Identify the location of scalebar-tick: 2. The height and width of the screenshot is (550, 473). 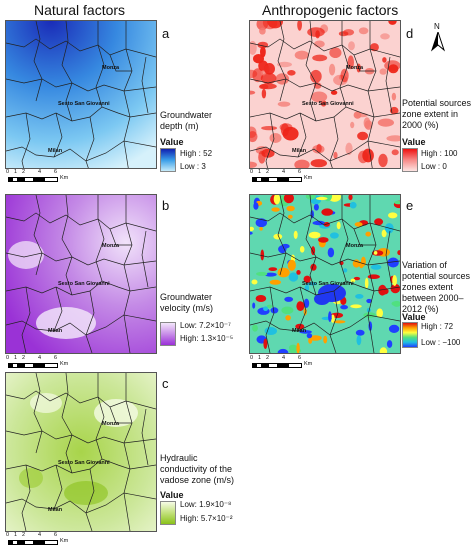
(24, 535).